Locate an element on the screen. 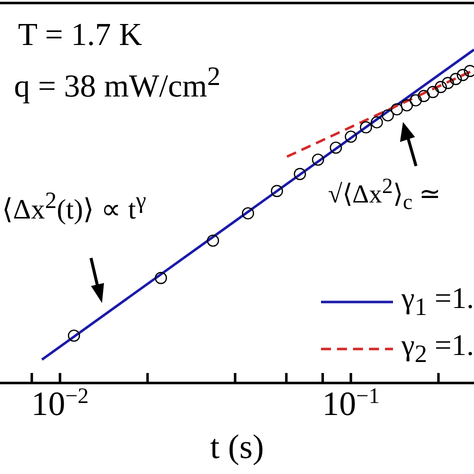  legend-label: γ$_{2}$ =1. is located at coordinates (437, 348).